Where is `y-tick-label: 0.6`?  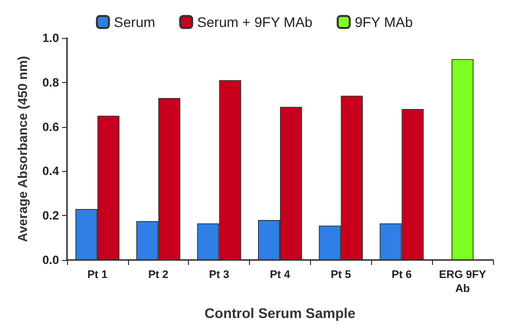 y-tick-label: 0.6 is located at coordinates (51, 127).